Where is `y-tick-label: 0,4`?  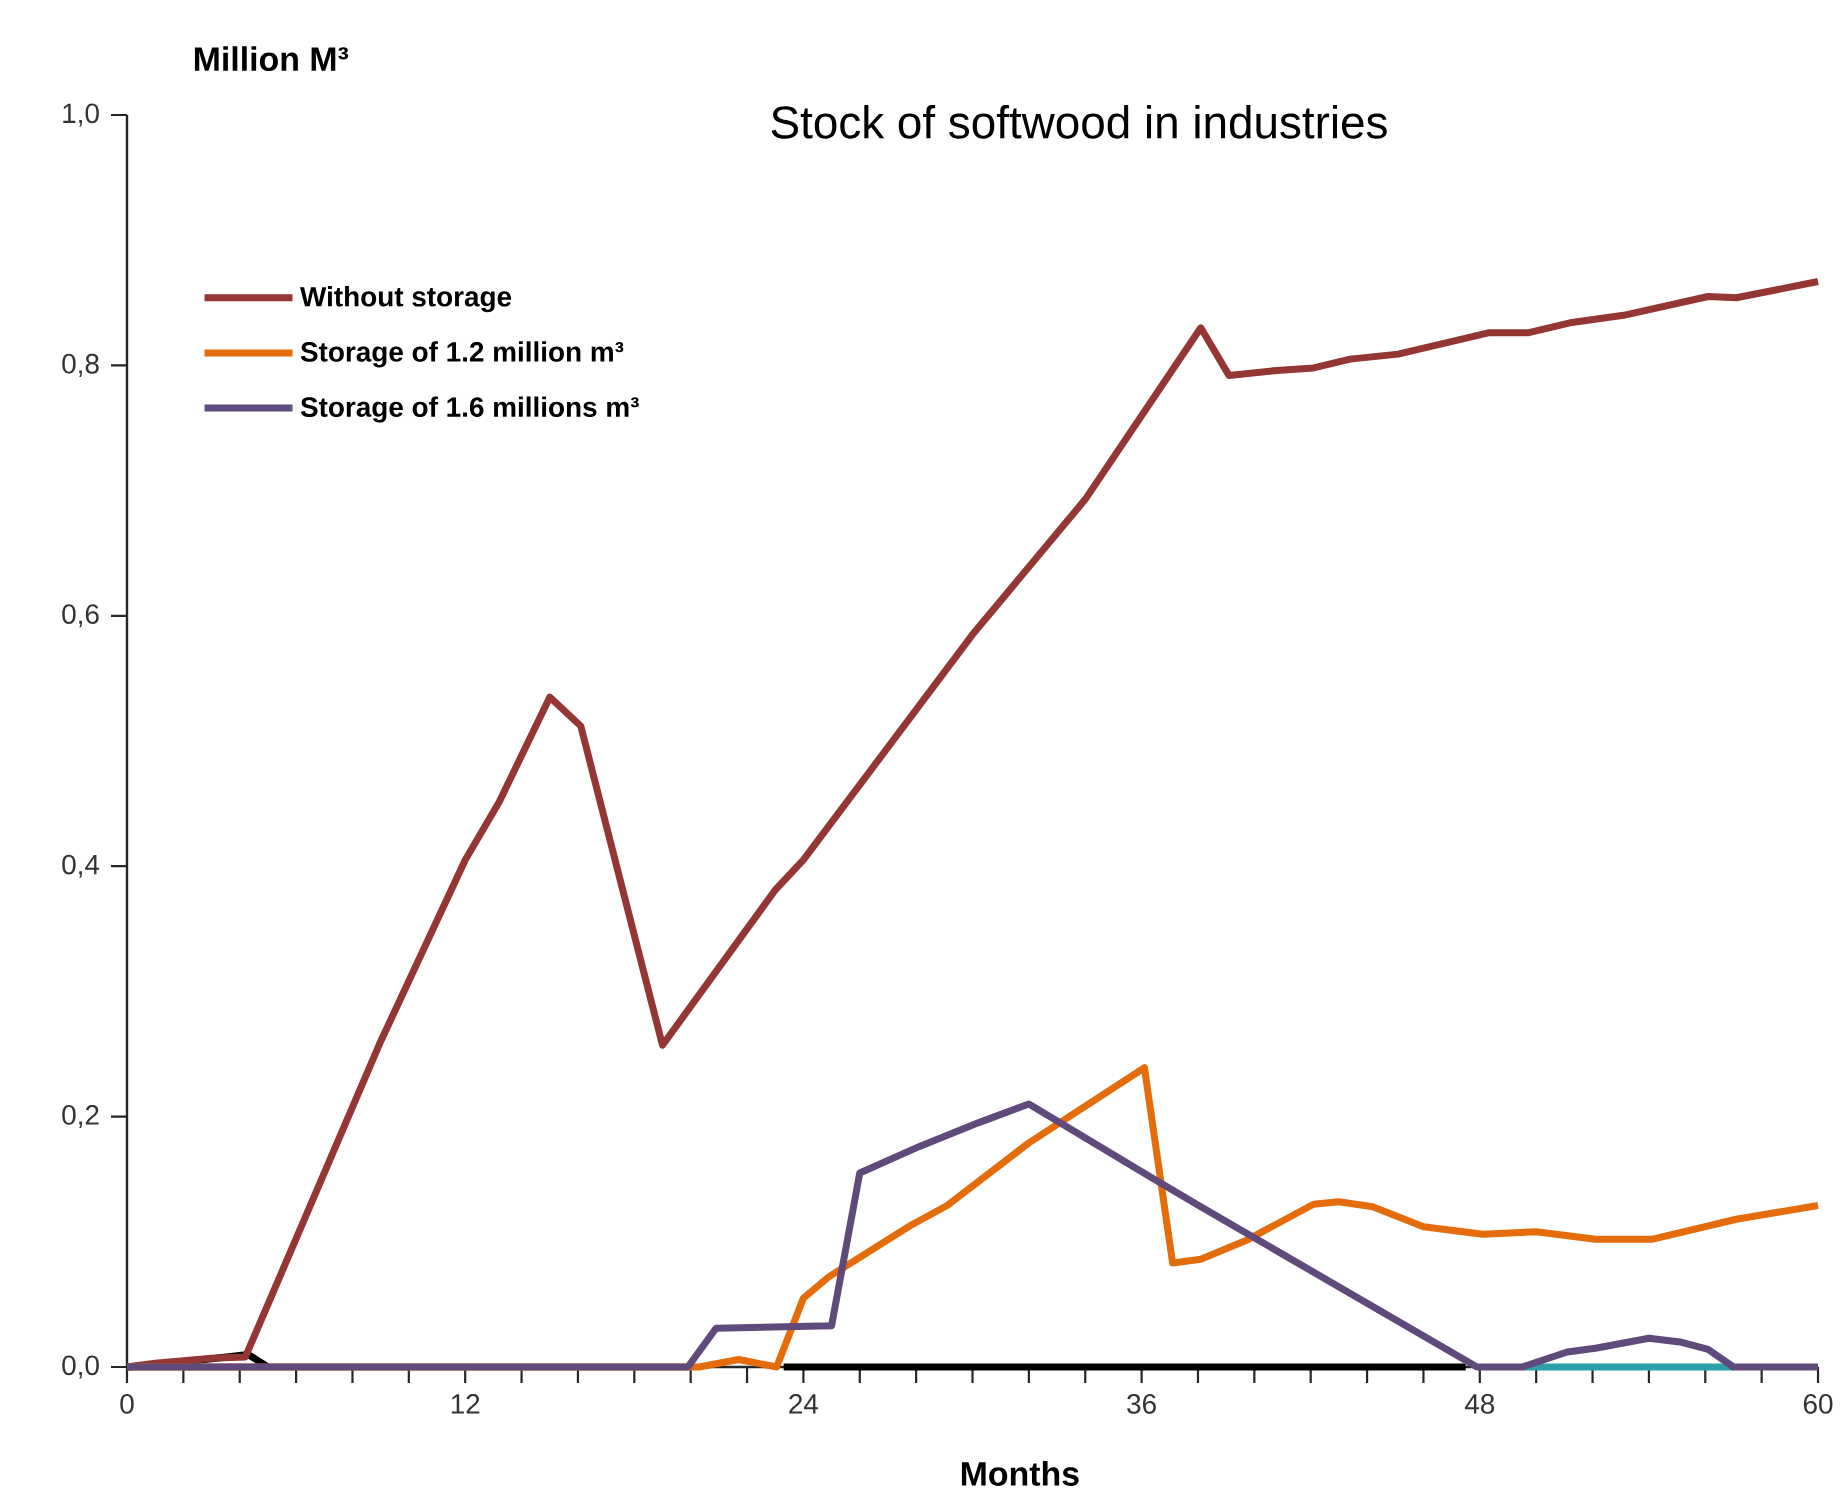
y-tick-label: 0,4 is located at coordinates (81, 866).